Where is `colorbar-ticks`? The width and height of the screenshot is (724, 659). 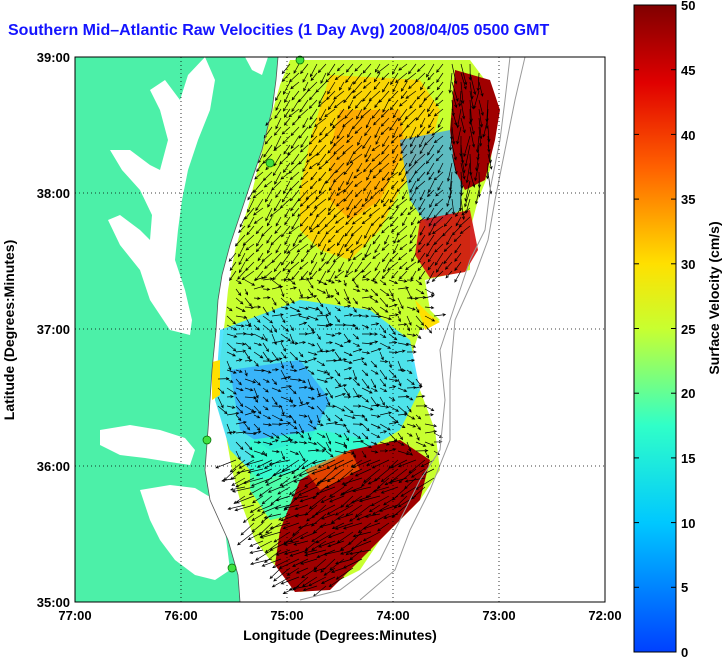 colorbar-ticks is located at coordinates (655, 328).